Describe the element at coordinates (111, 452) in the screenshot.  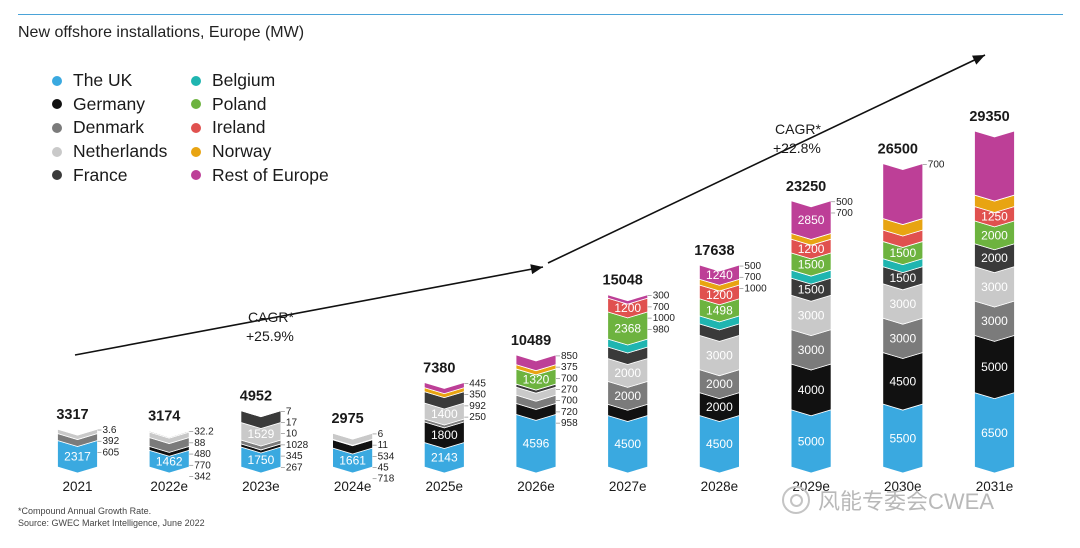
I see `side-label: 605` at that location.